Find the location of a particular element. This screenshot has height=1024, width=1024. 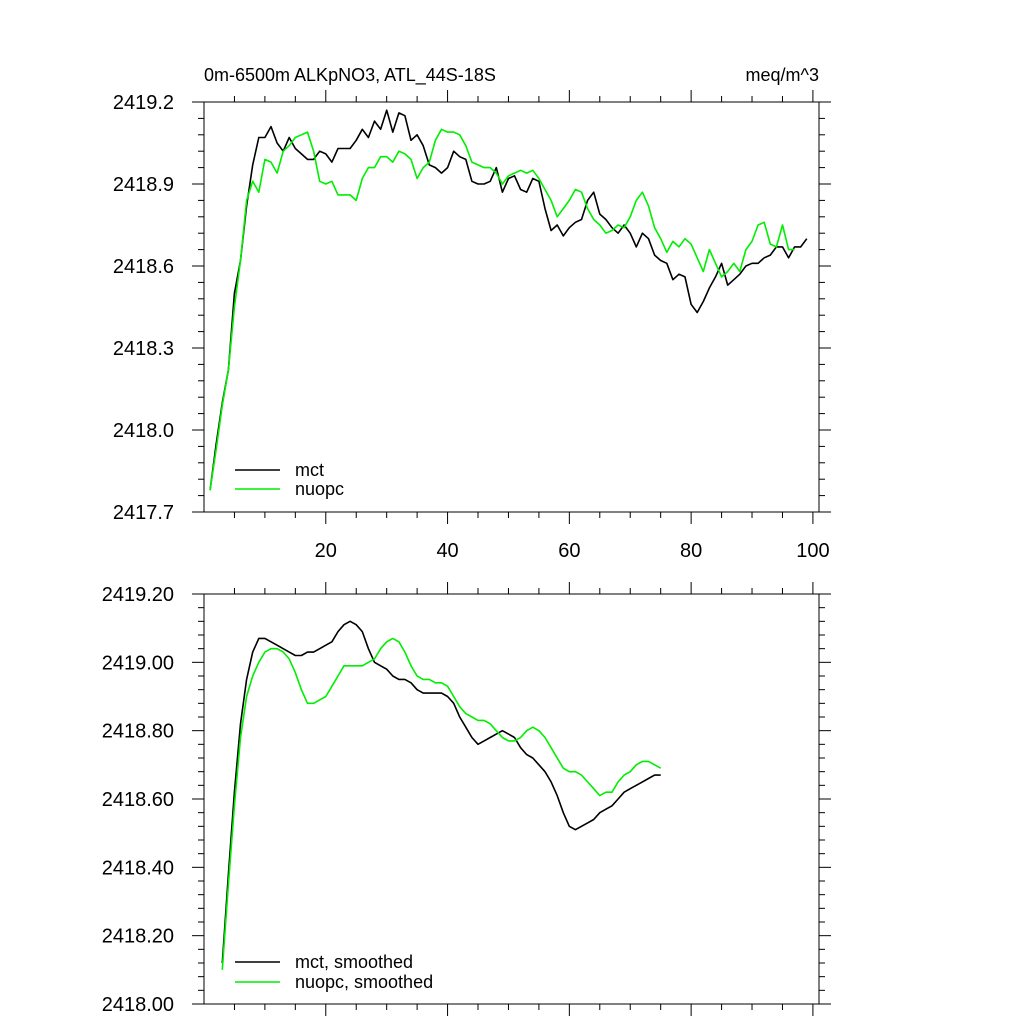

y-tick-label: 2418.80 is located at coordinates (138, 732).